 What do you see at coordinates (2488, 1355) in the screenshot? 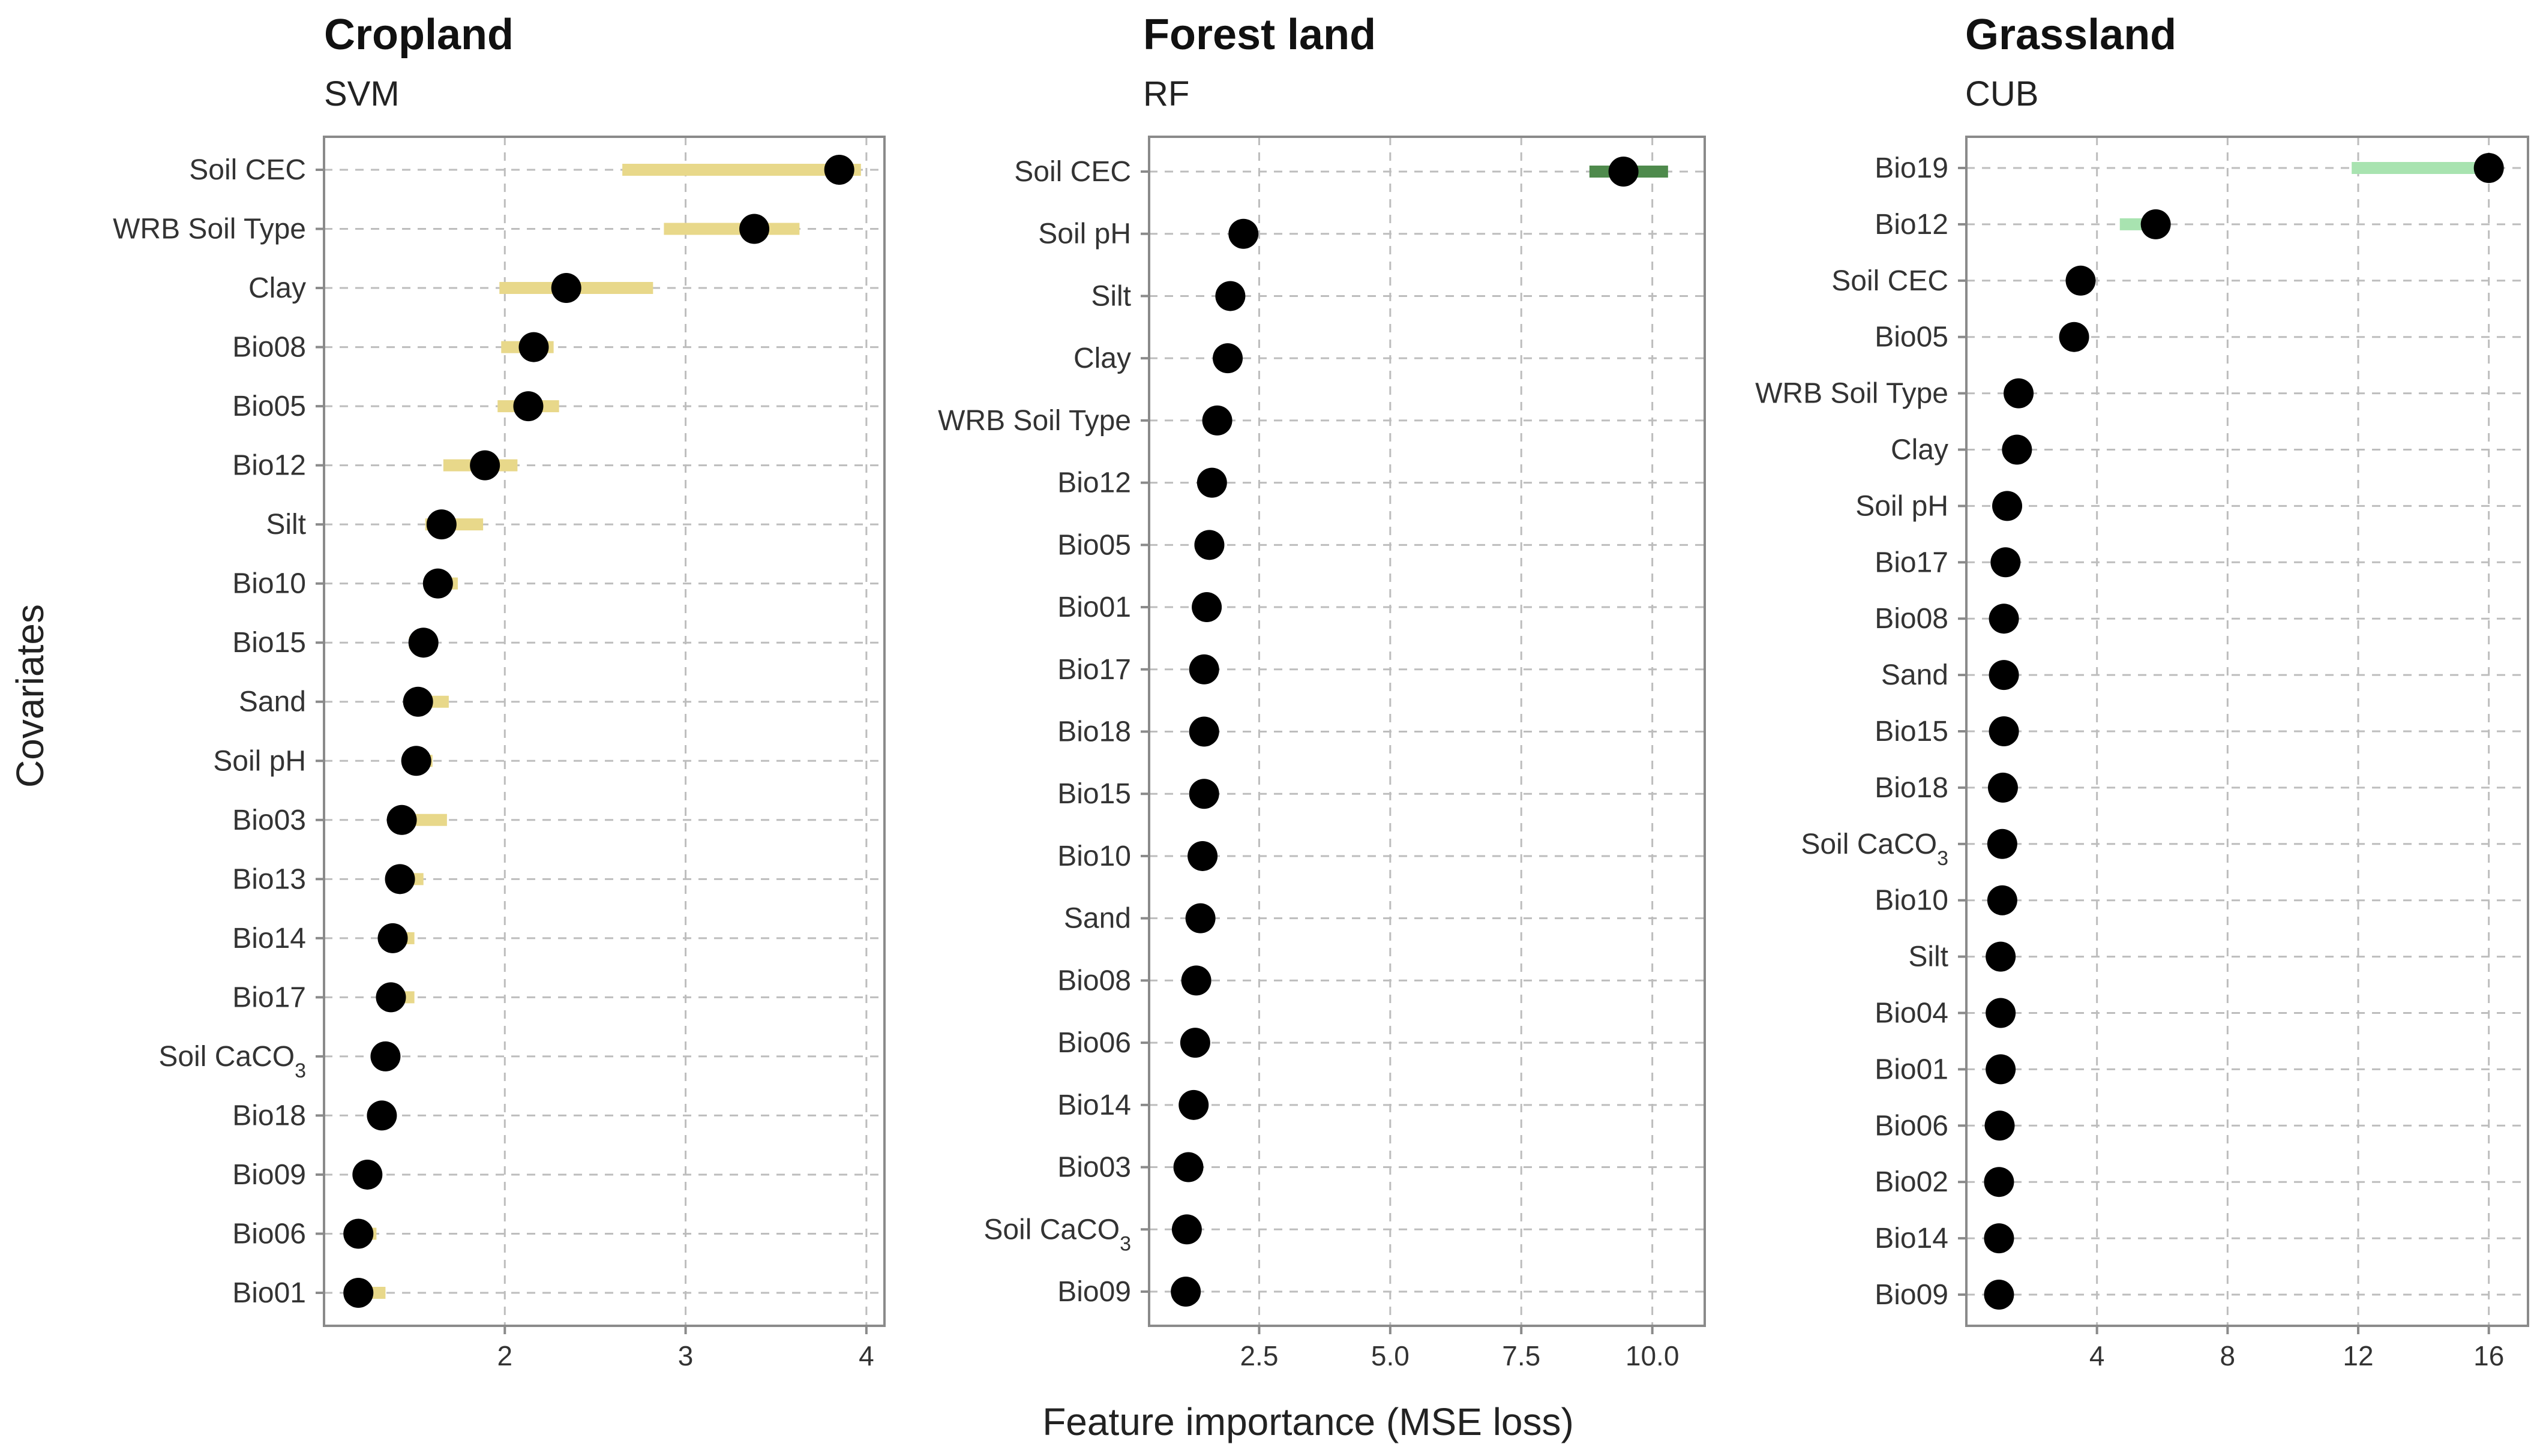
I see `x-tick-label: 16` at bounding box center [2488, 1355].